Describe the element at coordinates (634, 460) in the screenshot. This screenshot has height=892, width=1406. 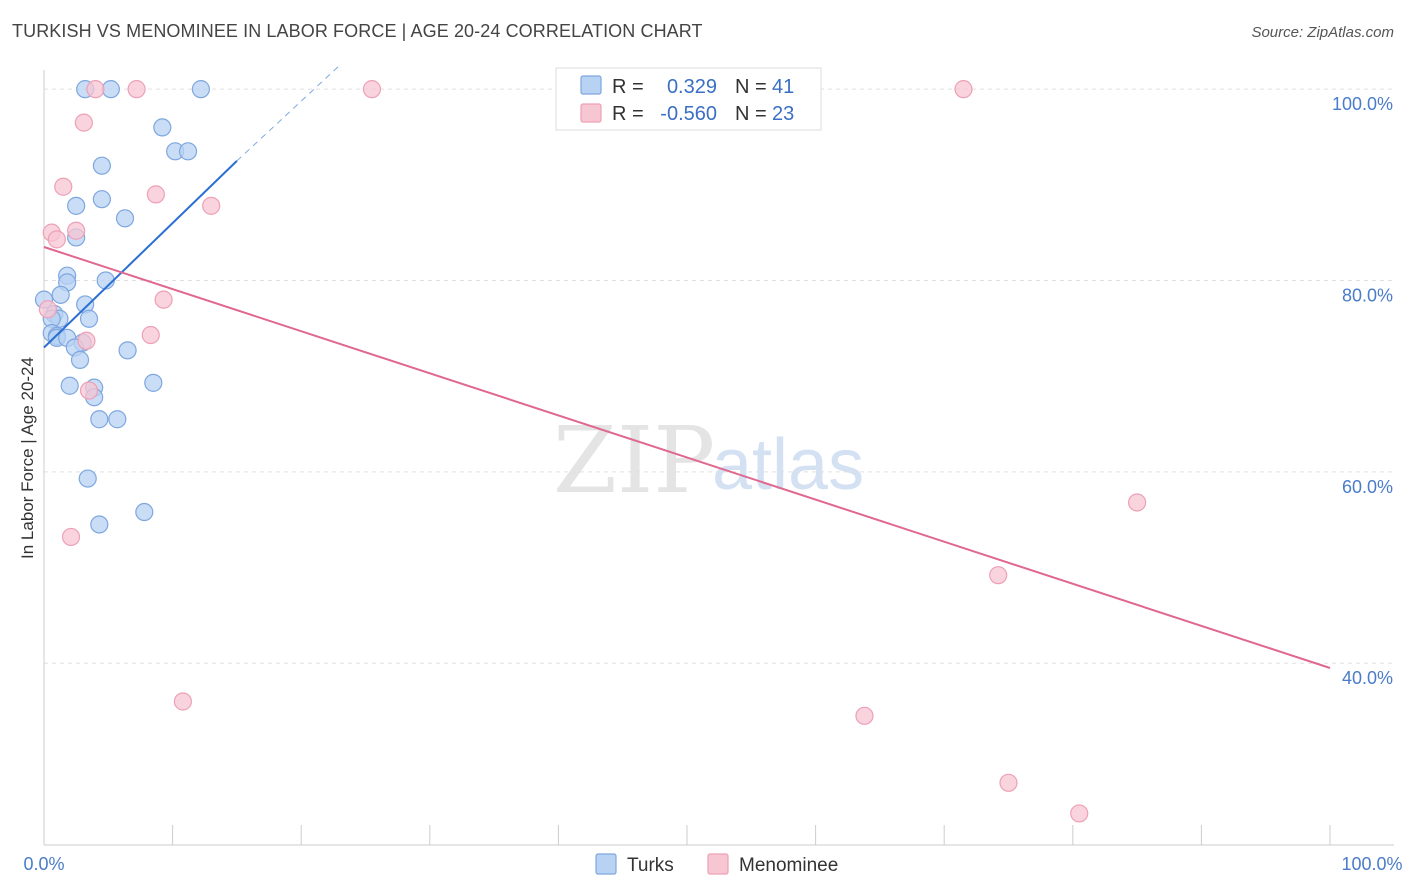
I see `watermark-zip: ZIP` at that location.